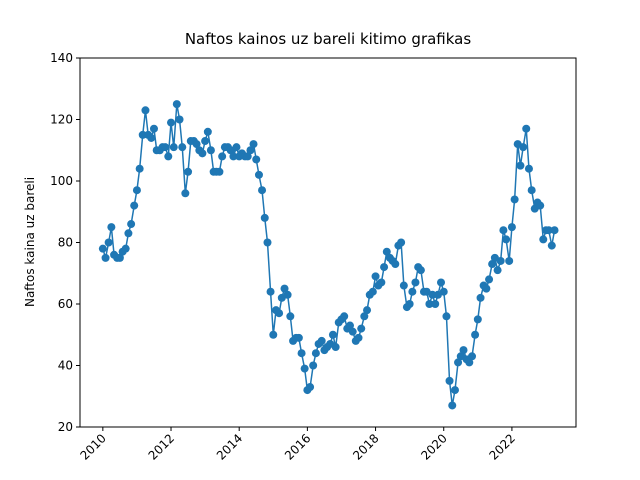 The height and width of the screenshot is (480, 640). What do you see at coordinates (161, 446) in the screenshot?
I see `x-tick-label: 2012` at bounding box center [161, 446].